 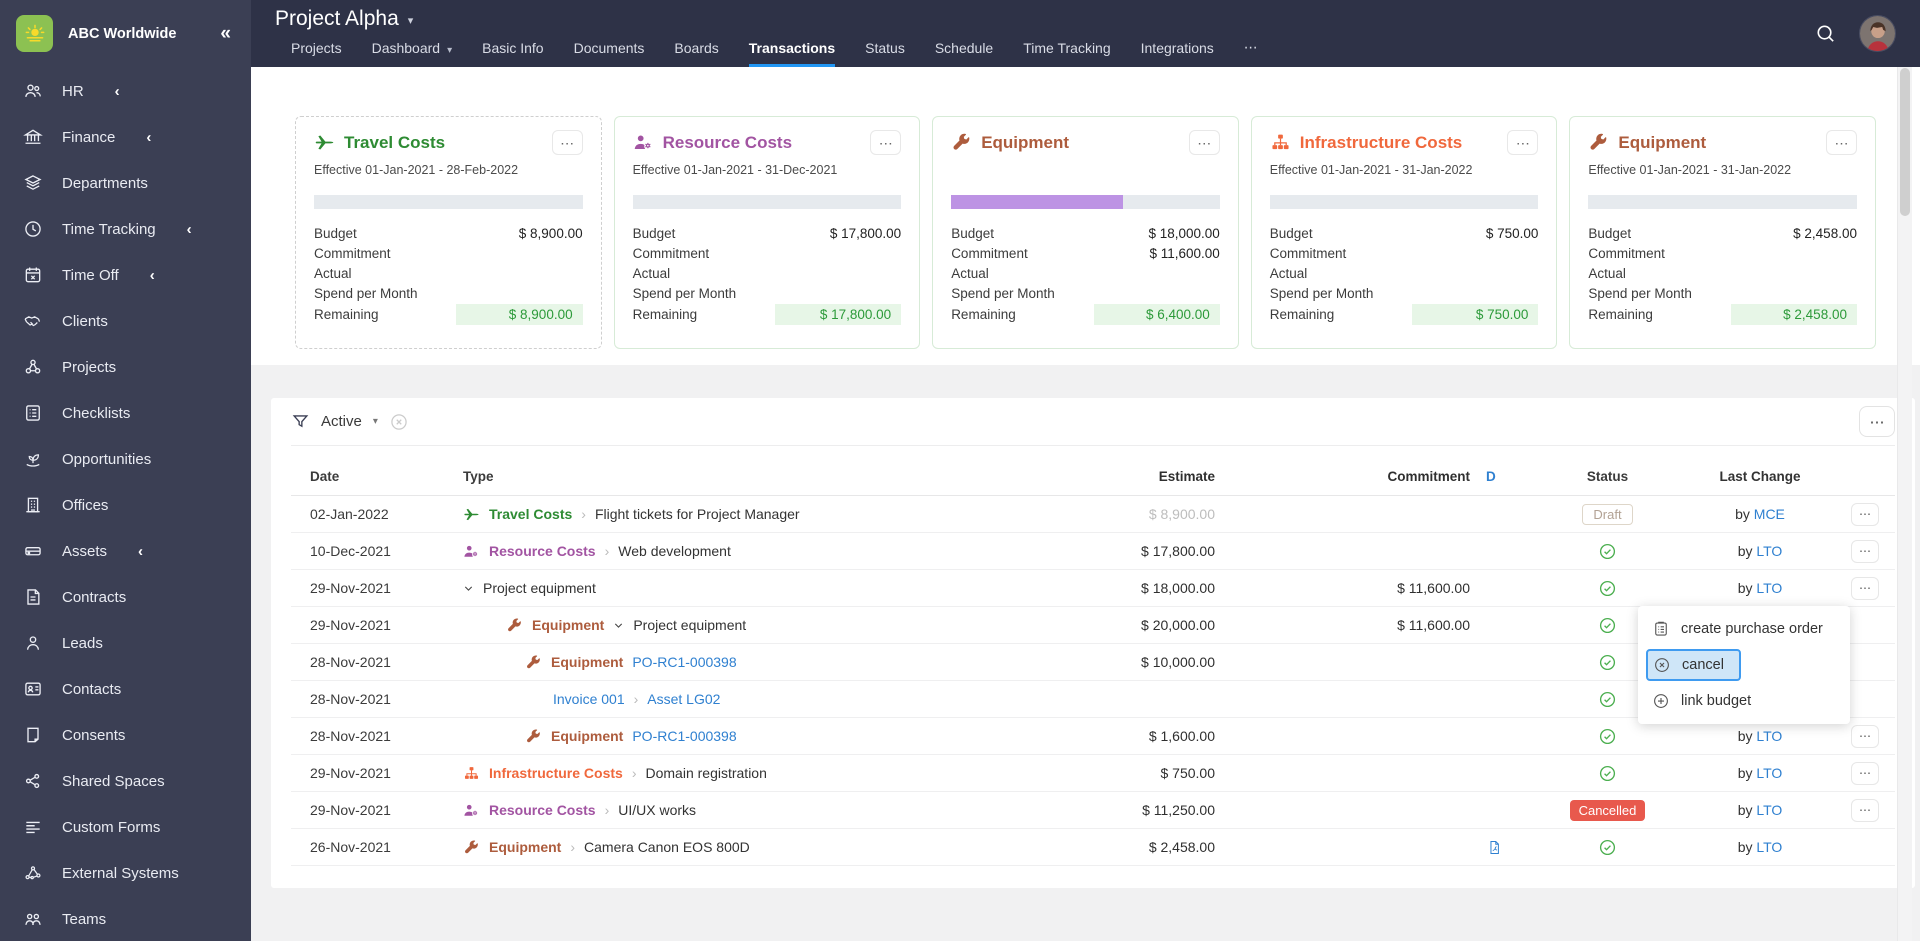 What do you see at coordinates (609, 48) in the screenshot?
I see `project-tab: Documents▾` at bounding box center [609, 48].